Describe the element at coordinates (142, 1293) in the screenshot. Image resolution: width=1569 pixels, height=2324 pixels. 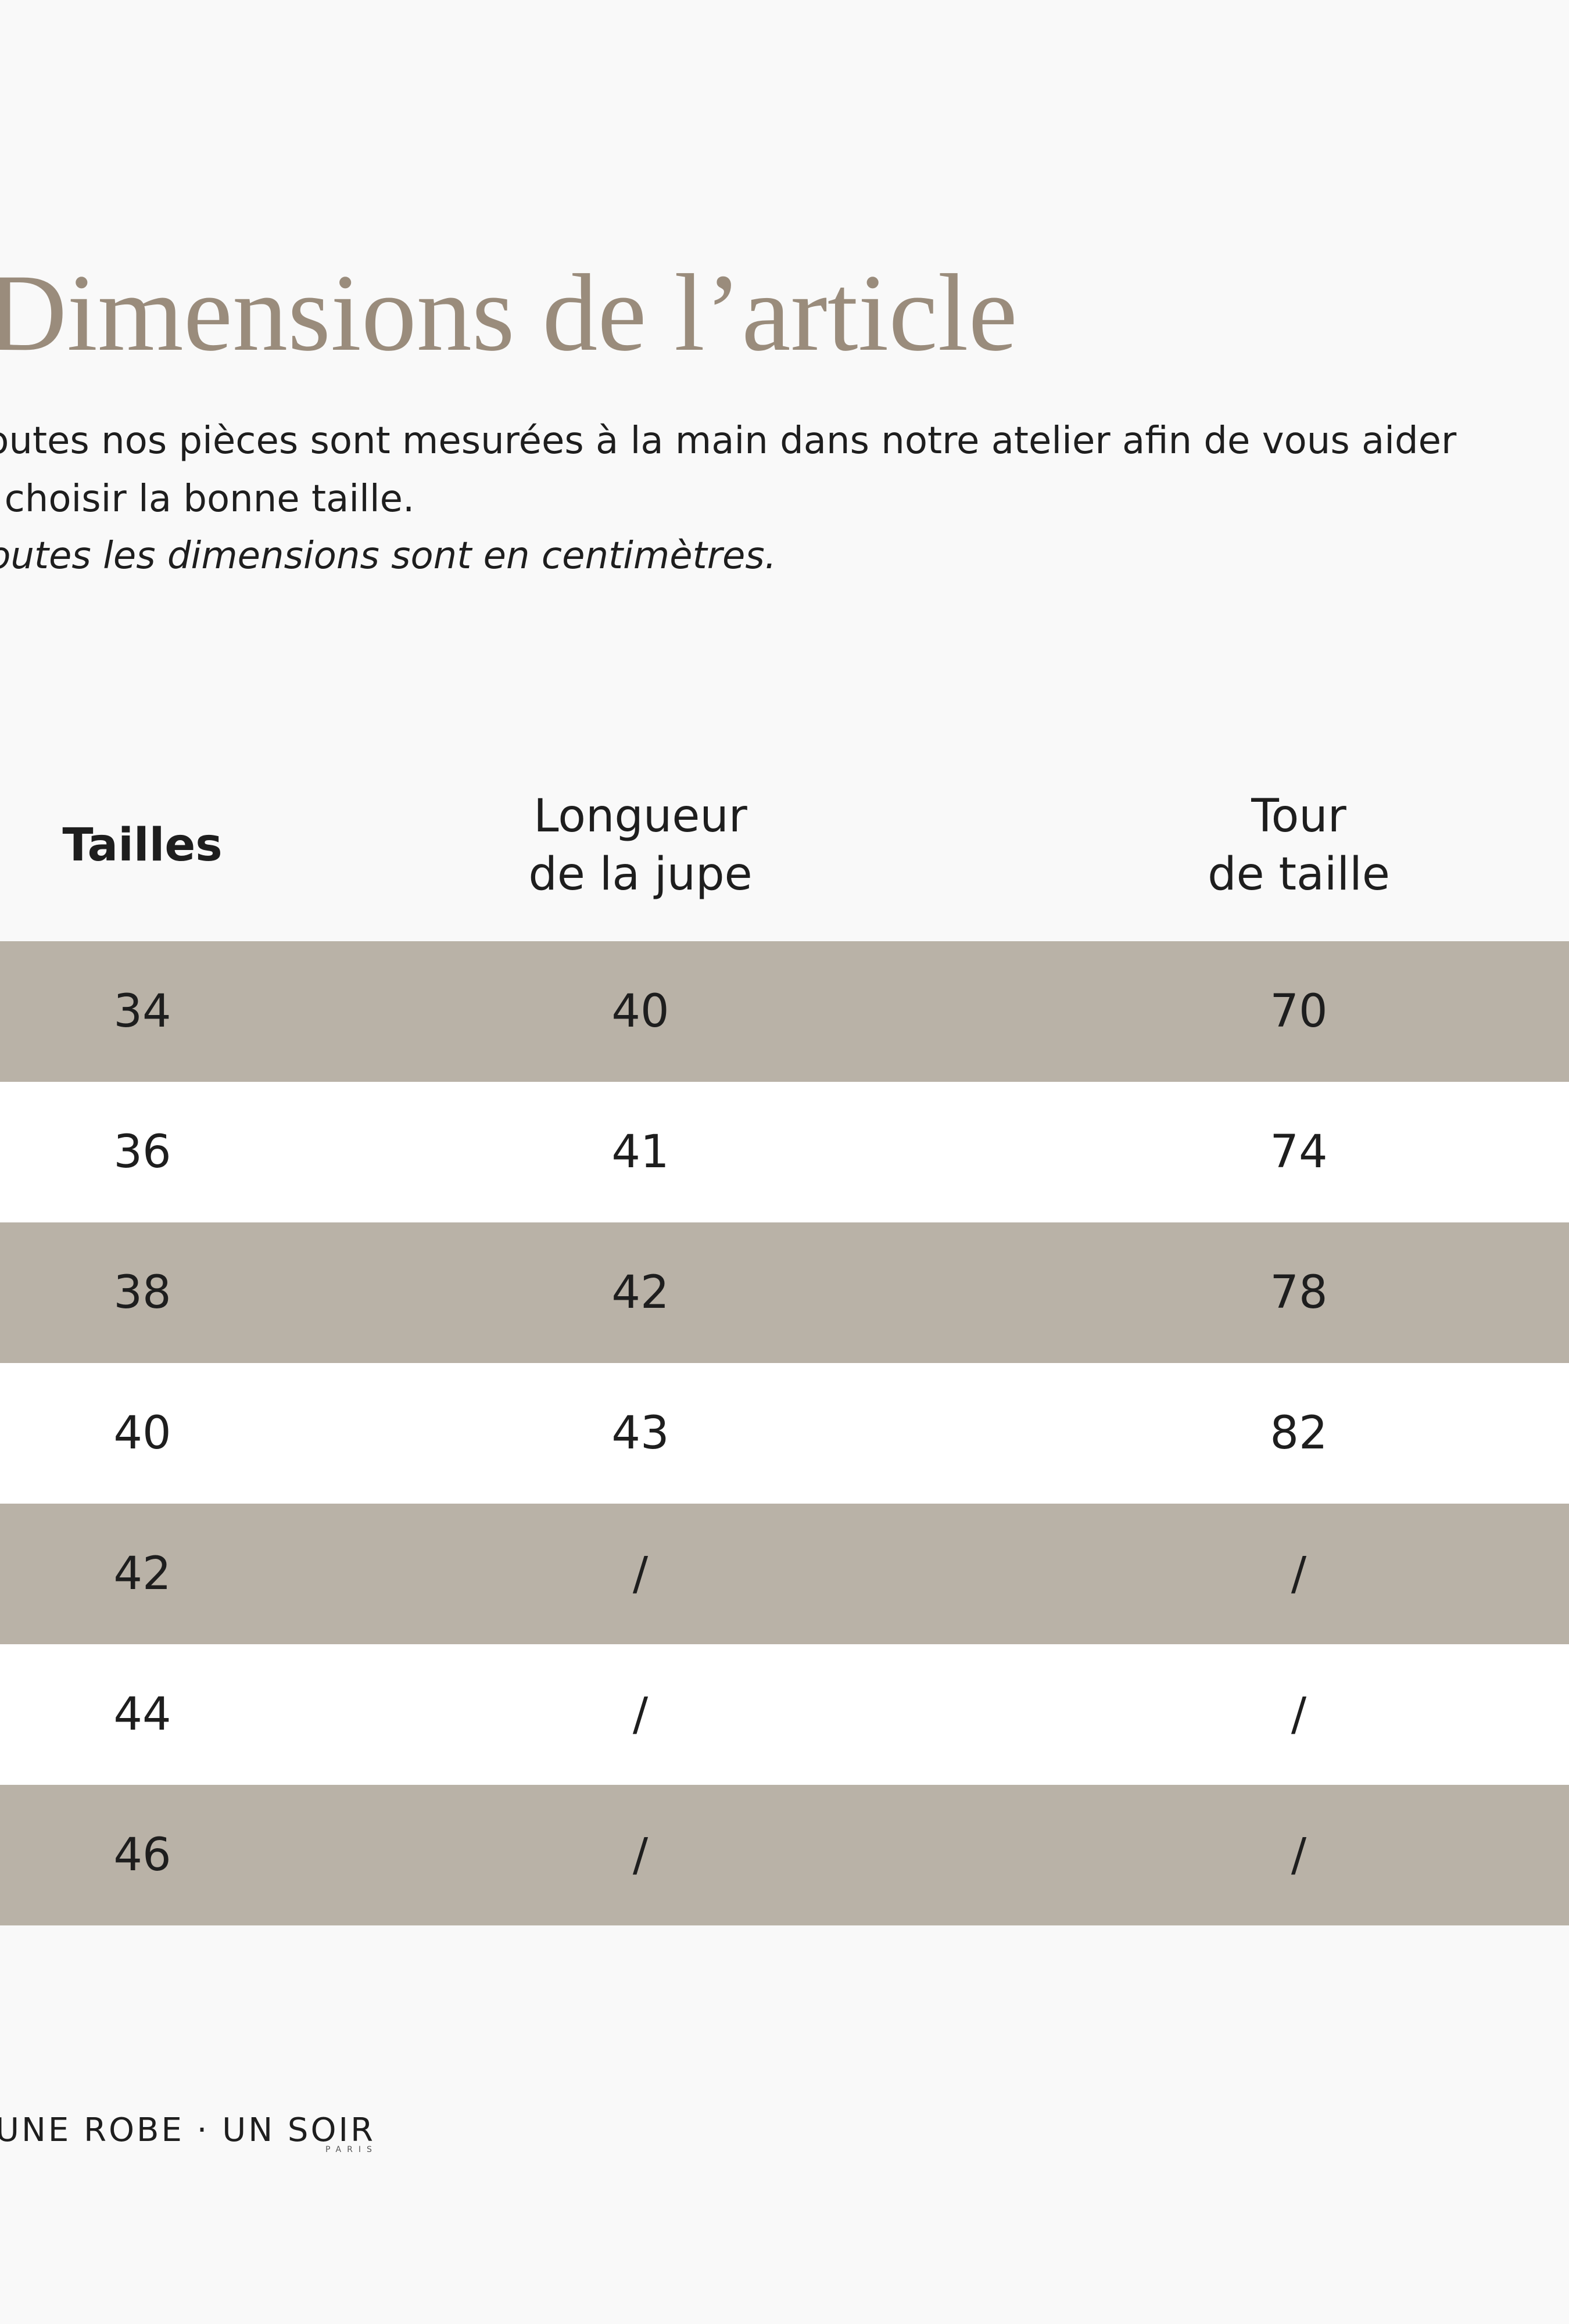
I see `table-cell: 38` at that location.